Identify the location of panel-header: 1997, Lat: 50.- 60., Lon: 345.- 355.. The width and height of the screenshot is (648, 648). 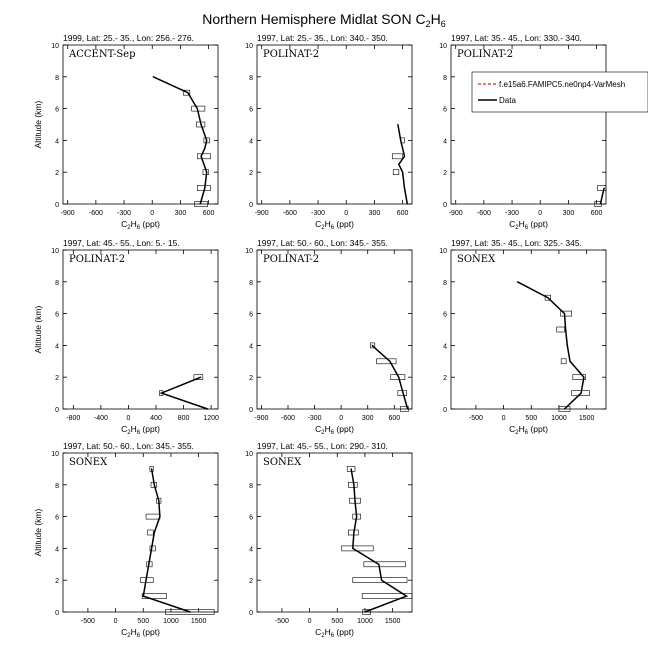
(322, 243).